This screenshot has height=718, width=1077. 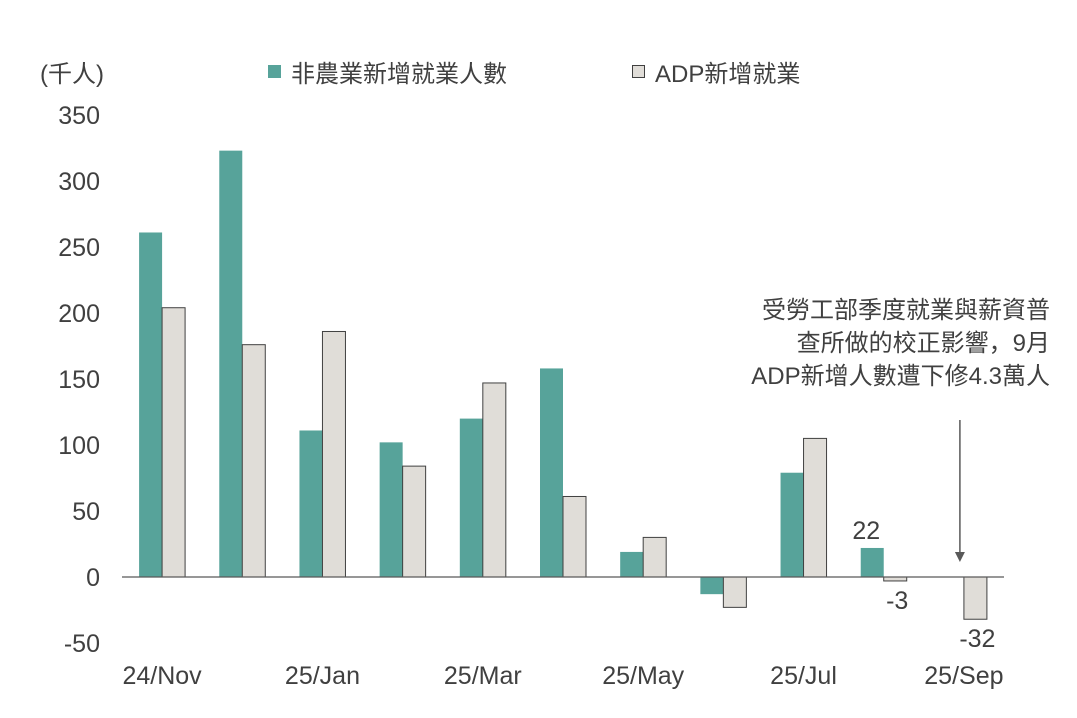 I want to click on legend-swatch-adp, so click(x=638, y=71).